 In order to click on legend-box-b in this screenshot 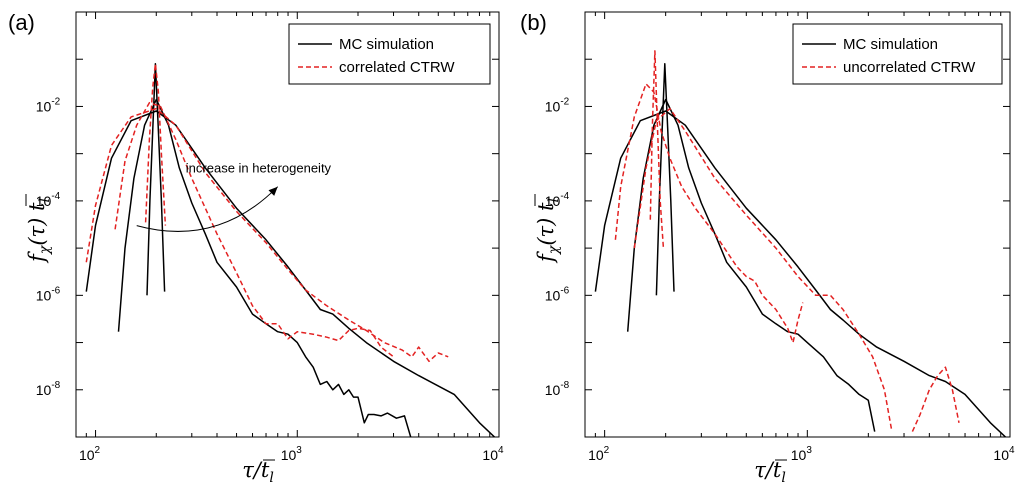, I will do `click(897, 54)`.